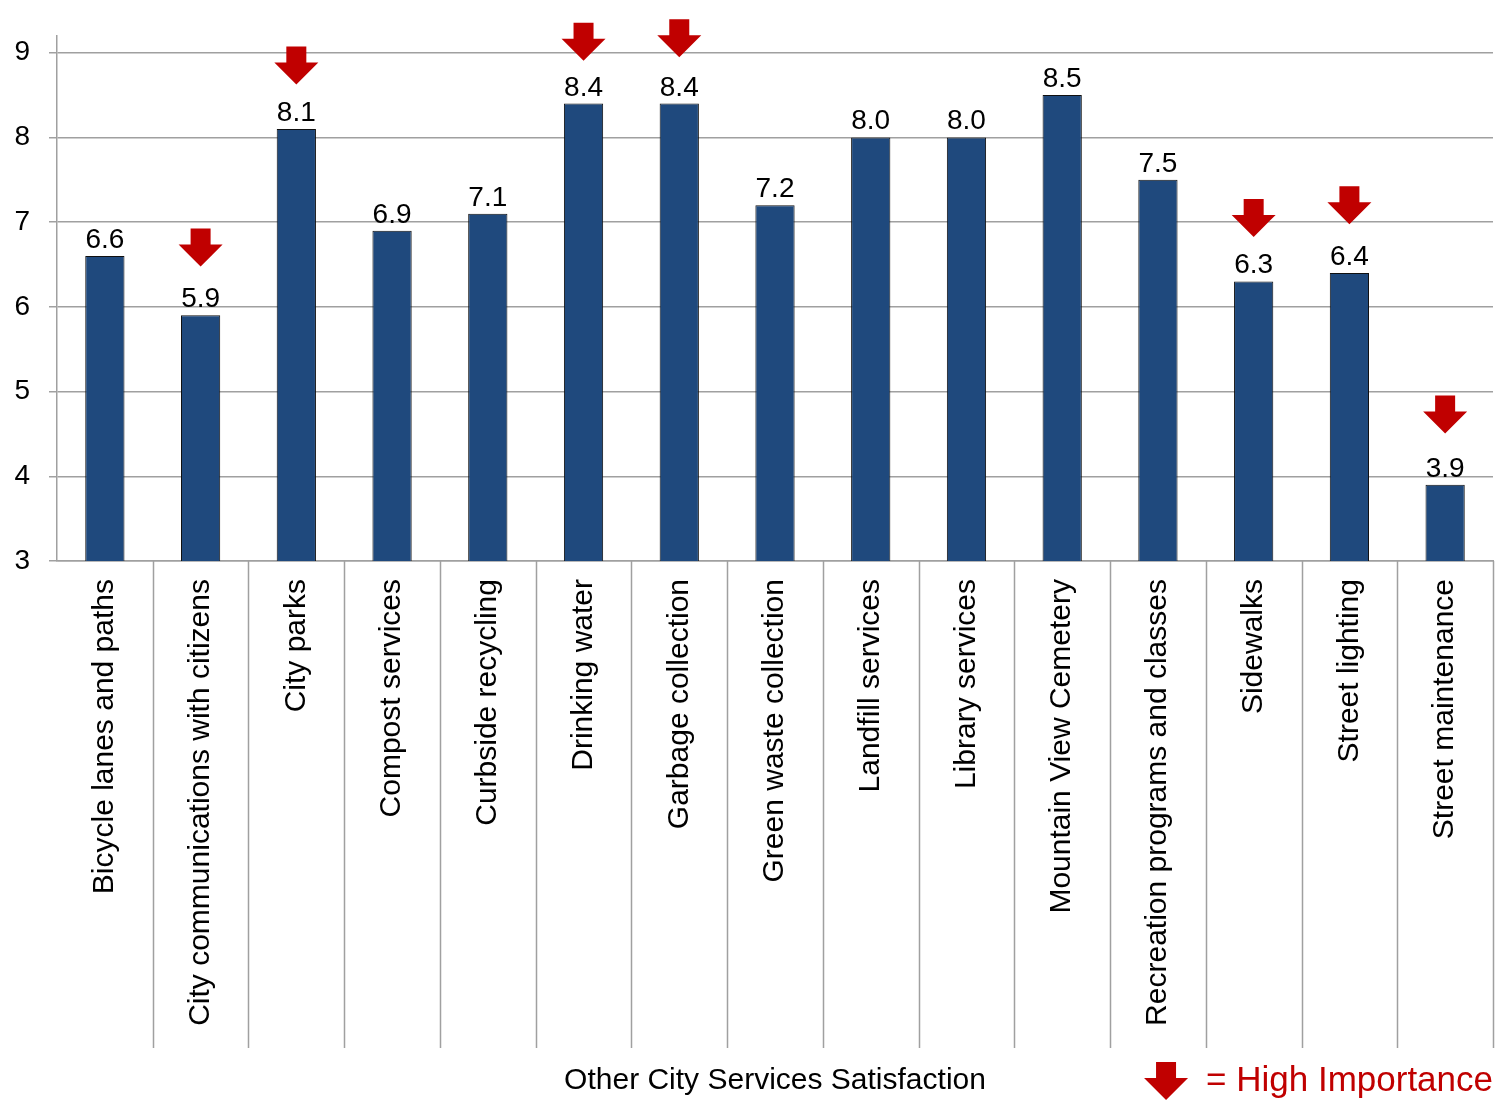  Describe the element at coordinates (1158, 162) in the screenshot. I see `data-label: 7.5` at that location.